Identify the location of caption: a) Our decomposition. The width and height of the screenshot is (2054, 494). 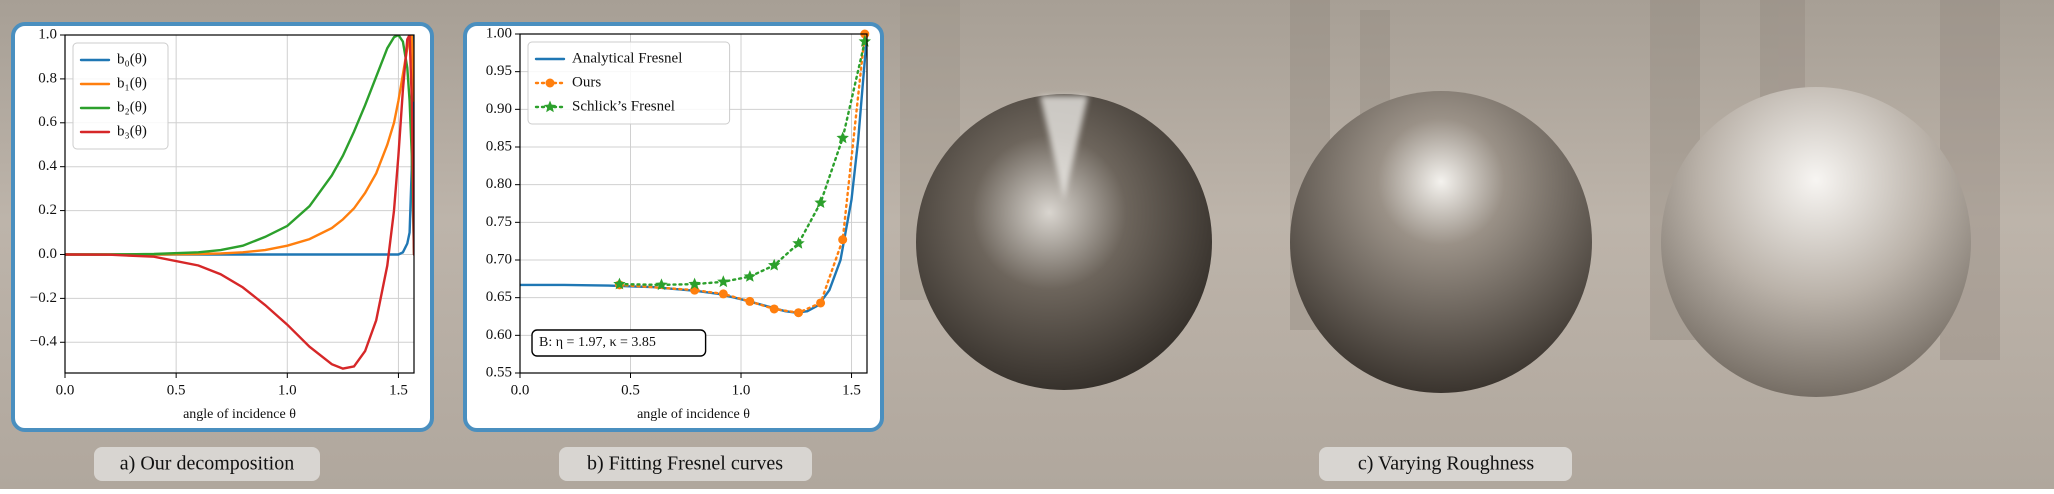
(207, 464).